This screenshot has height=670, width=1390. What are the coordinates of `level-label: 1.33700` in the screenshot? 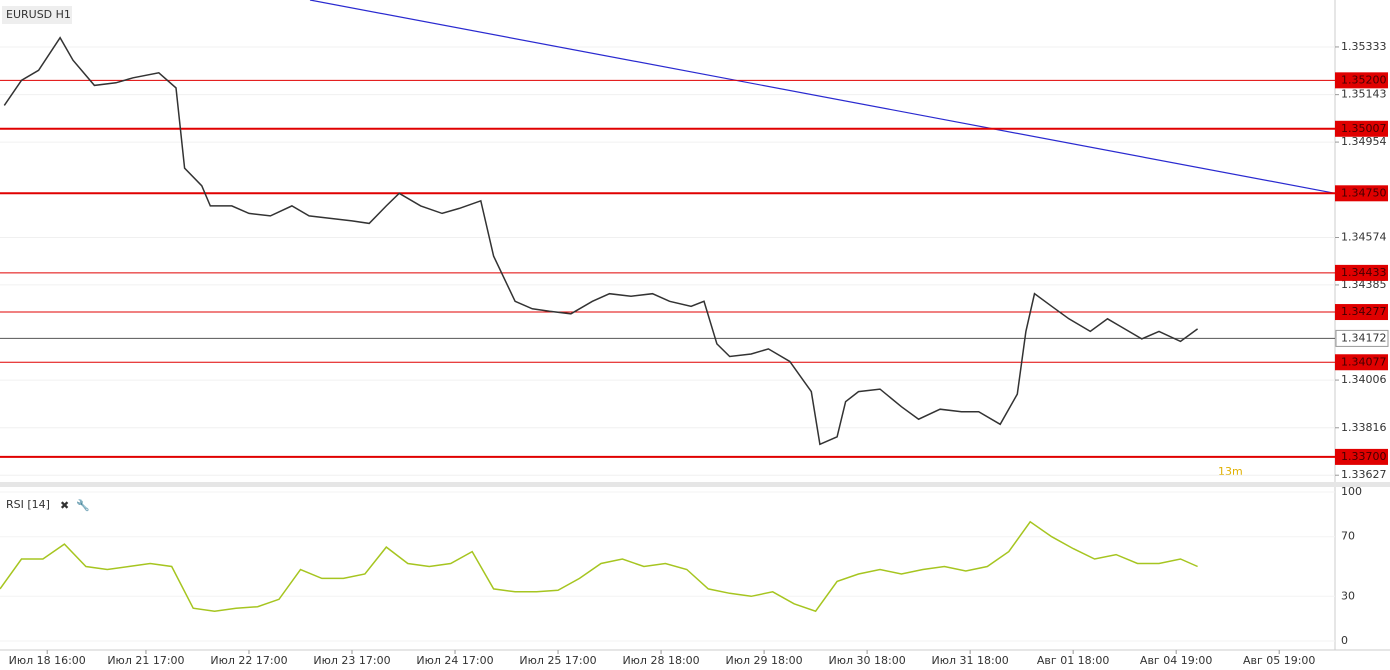 It's located at (1364, 456).